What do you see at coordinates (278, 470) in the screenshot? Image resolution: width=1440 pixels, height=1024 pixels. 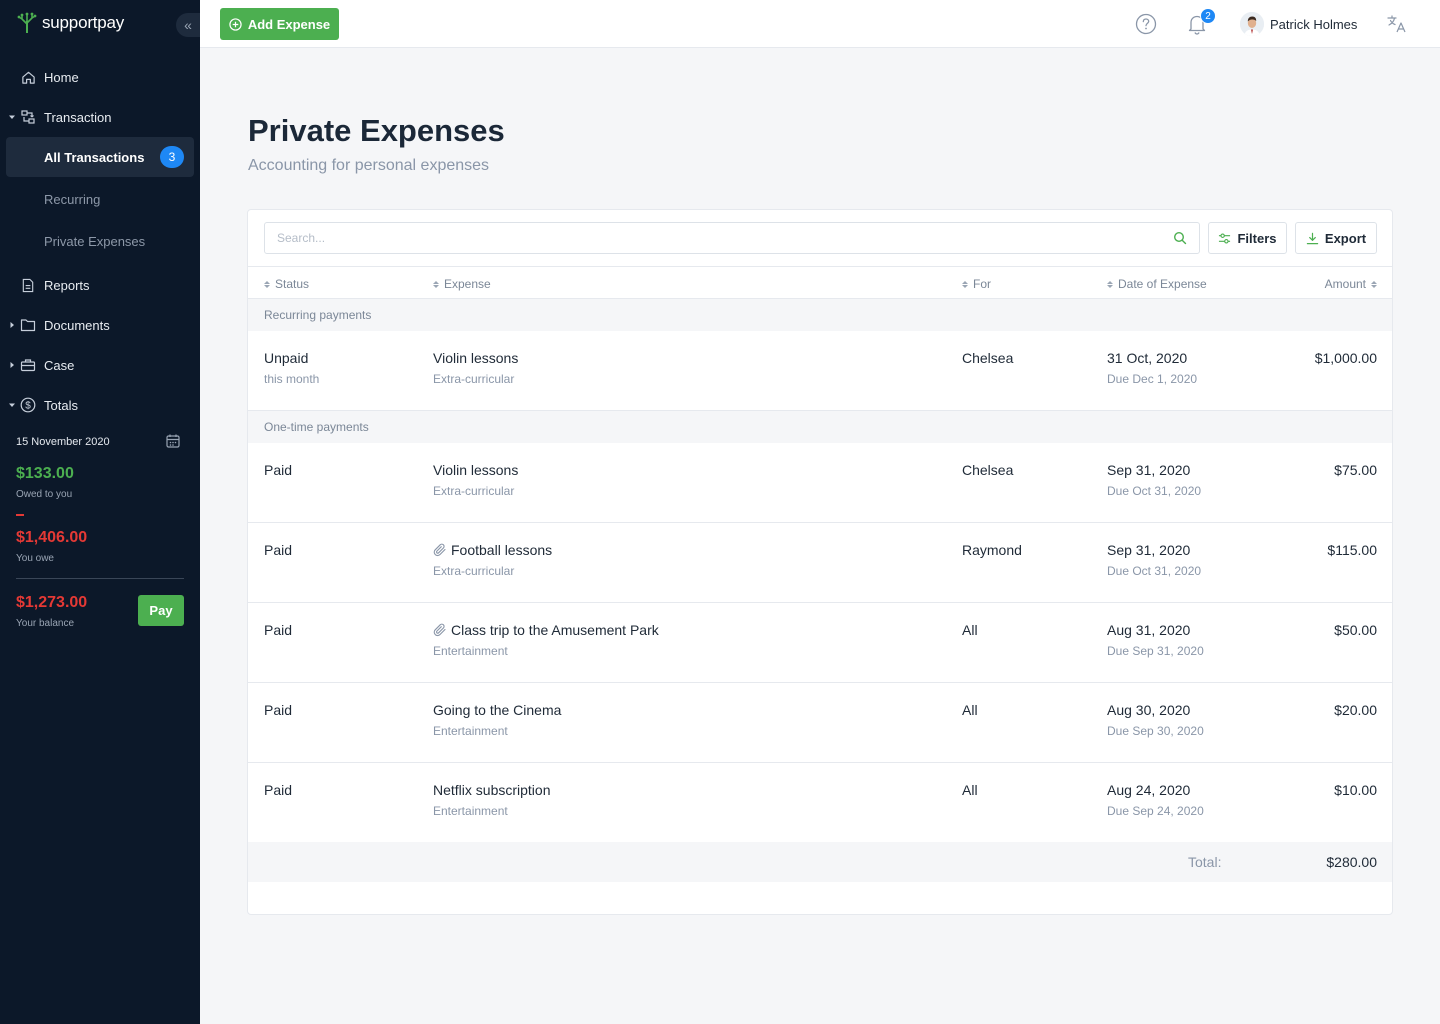 I see `status-cell: Paid` at bounding box center [278, 470].